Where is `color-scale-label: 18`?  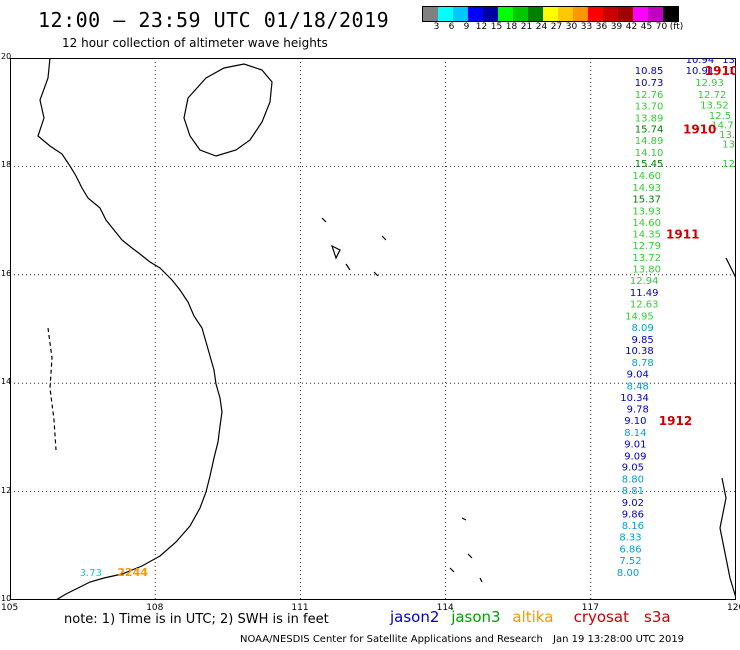 color-scale-label: 18 is located at coordinates (511, 27).